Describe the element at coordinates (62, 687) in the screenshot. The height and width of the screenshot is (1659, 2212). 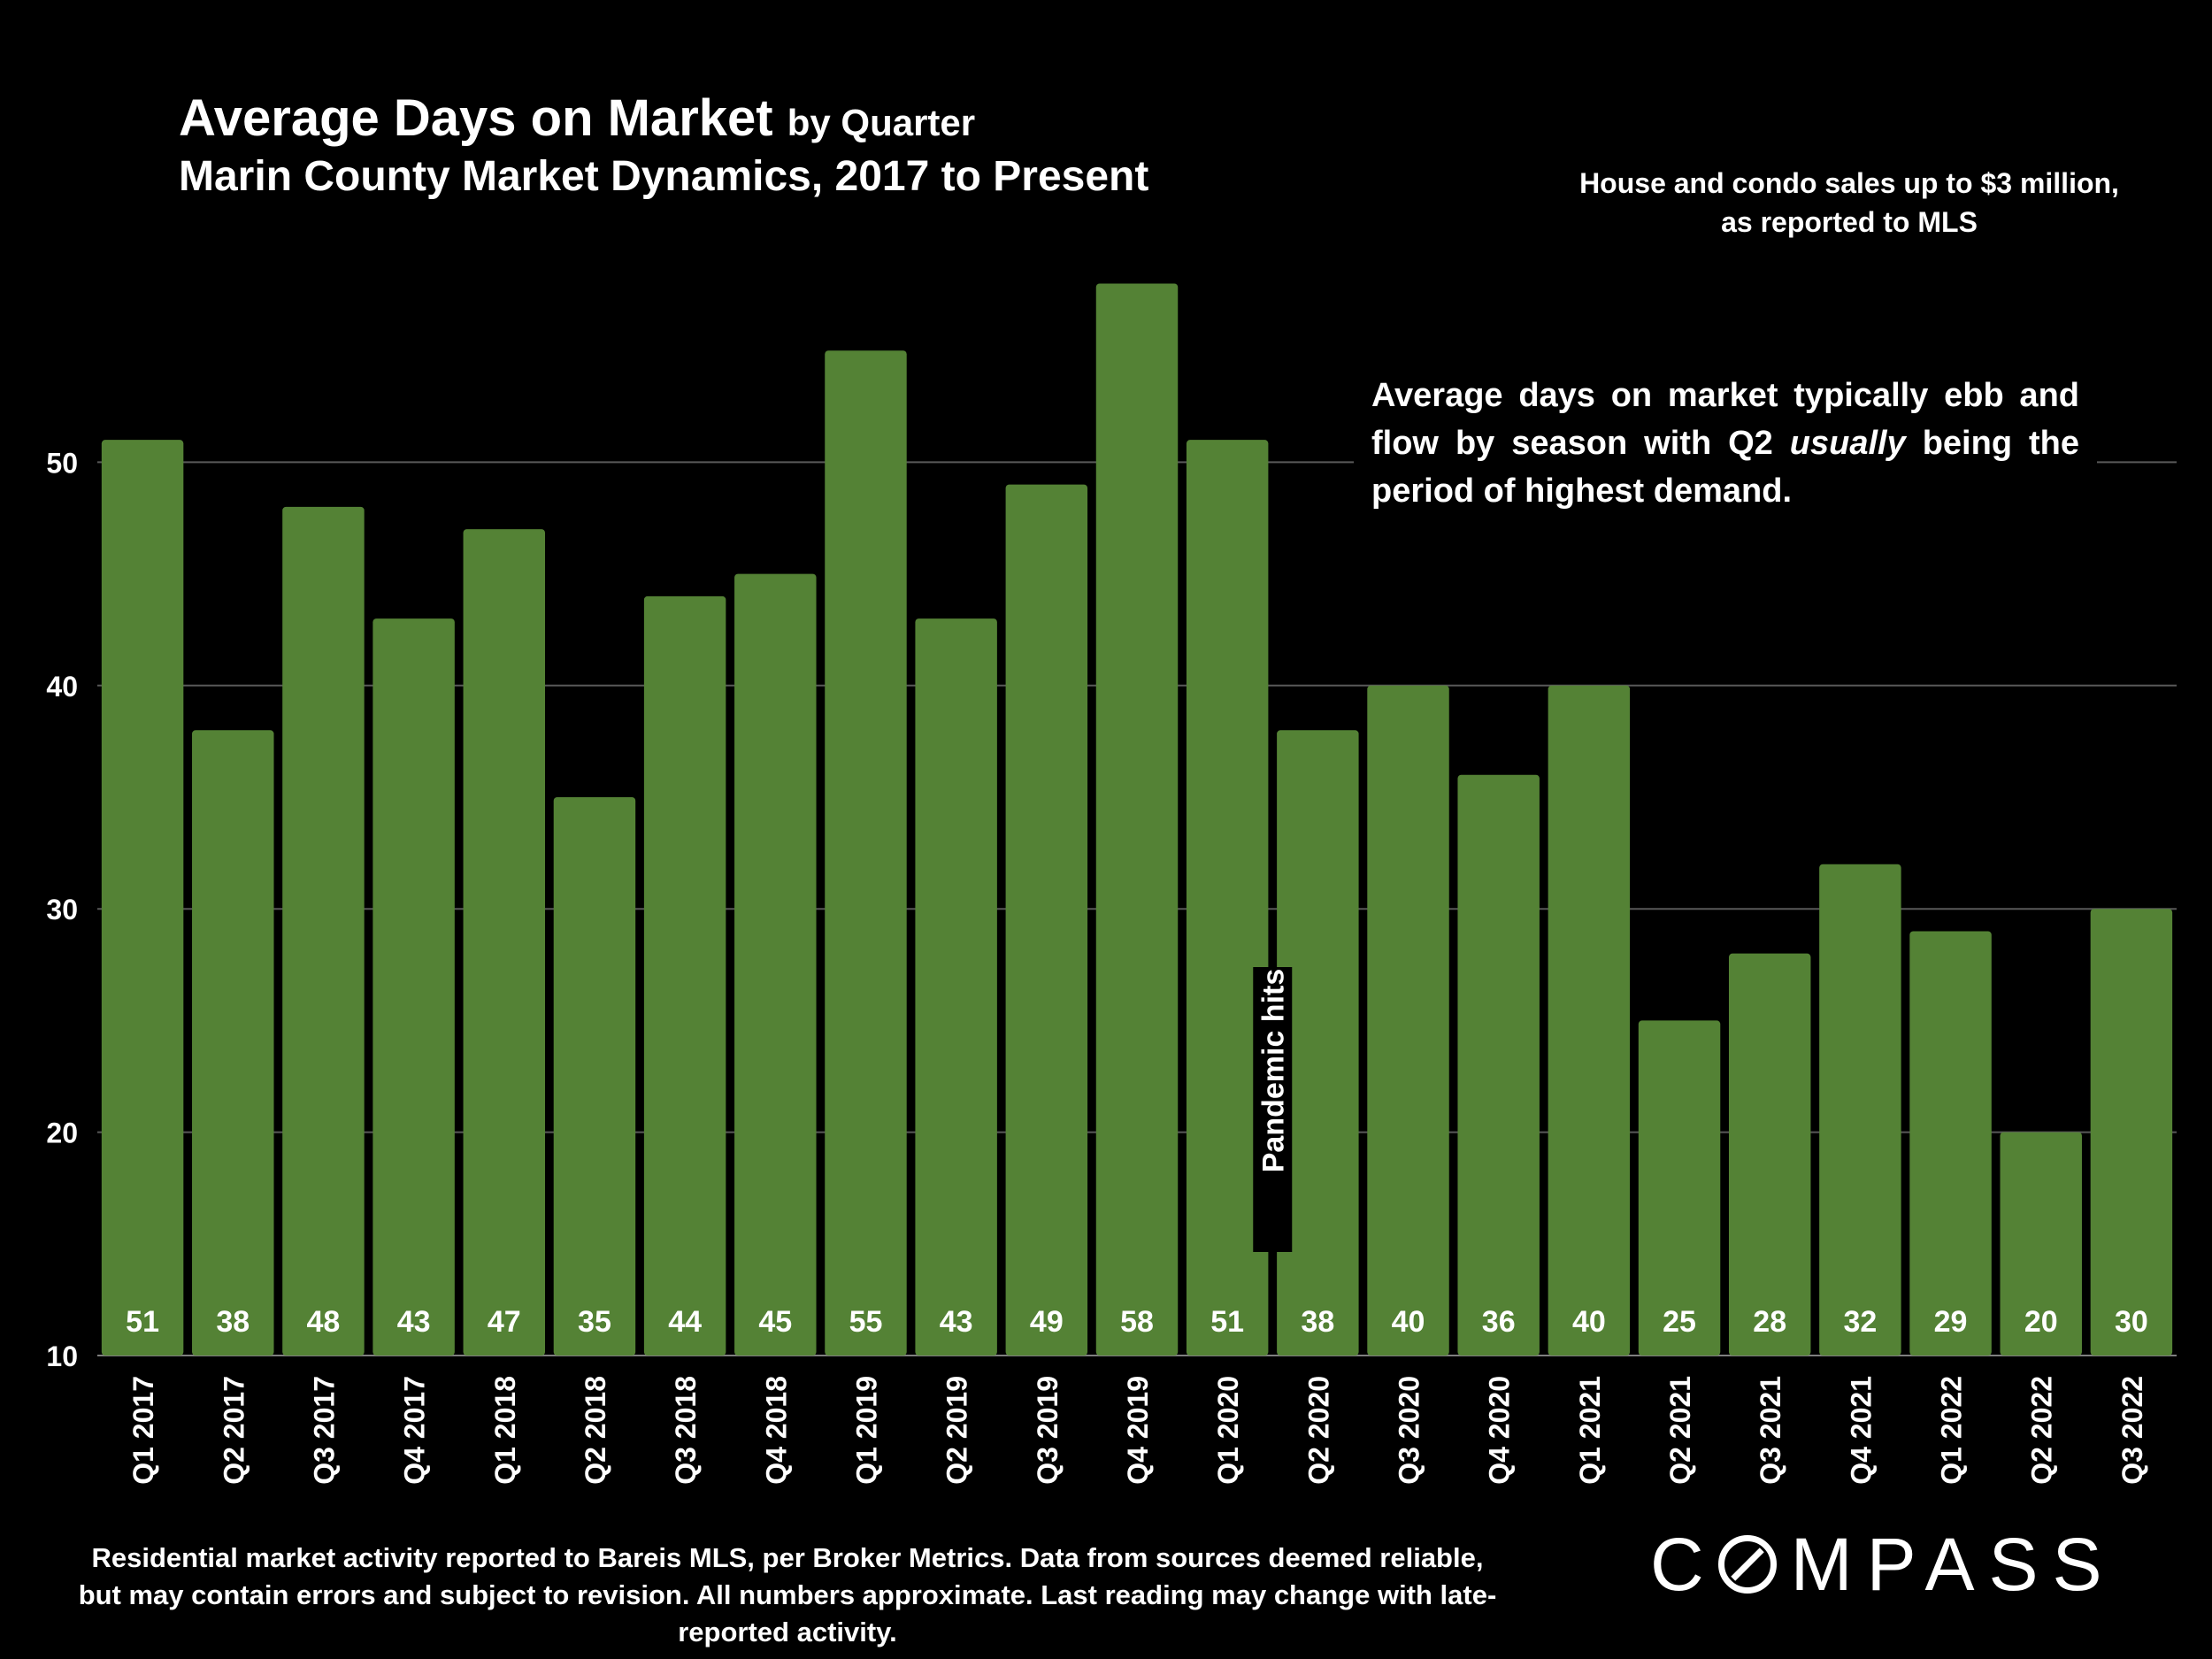
I see `y-tick-label: 40` at that location.